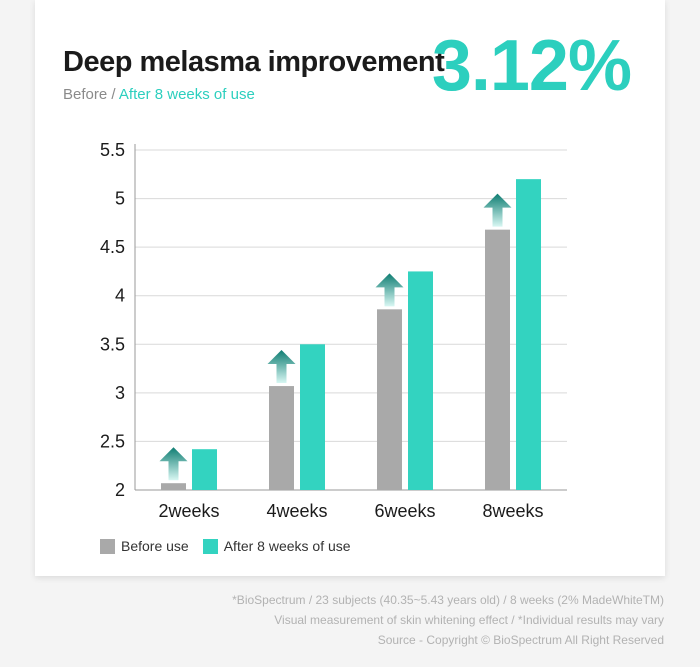  What do you see at coordinates (120, 393) in the screenshot?
I see `y-tick-label: 3` at bounding box center [120, 393].